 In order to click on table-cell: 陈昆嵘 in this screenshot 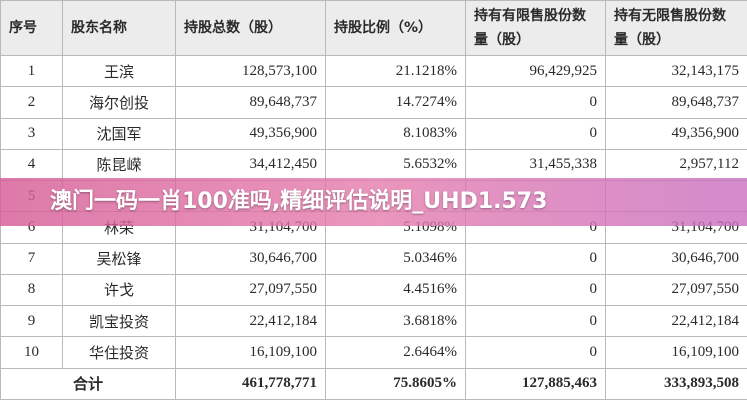, I will do `click(119, 165)`.